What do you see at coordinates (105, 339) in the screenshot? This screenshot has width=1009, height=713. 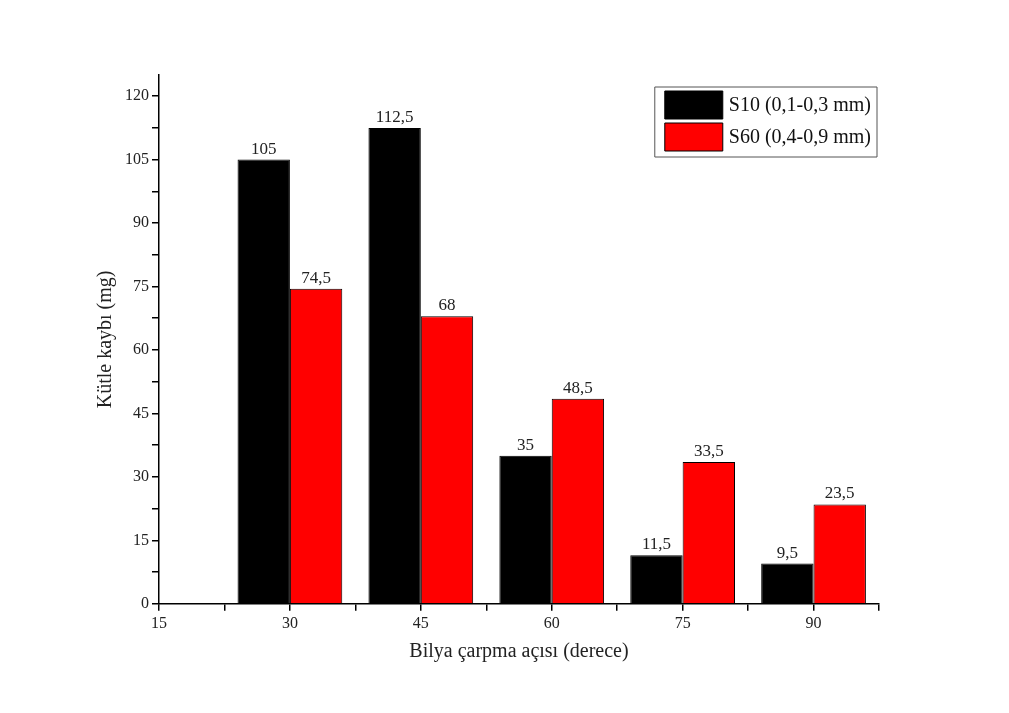 I see `y-axis-title: Kütle kaybı (mg)` at bounding box center [105, 339].